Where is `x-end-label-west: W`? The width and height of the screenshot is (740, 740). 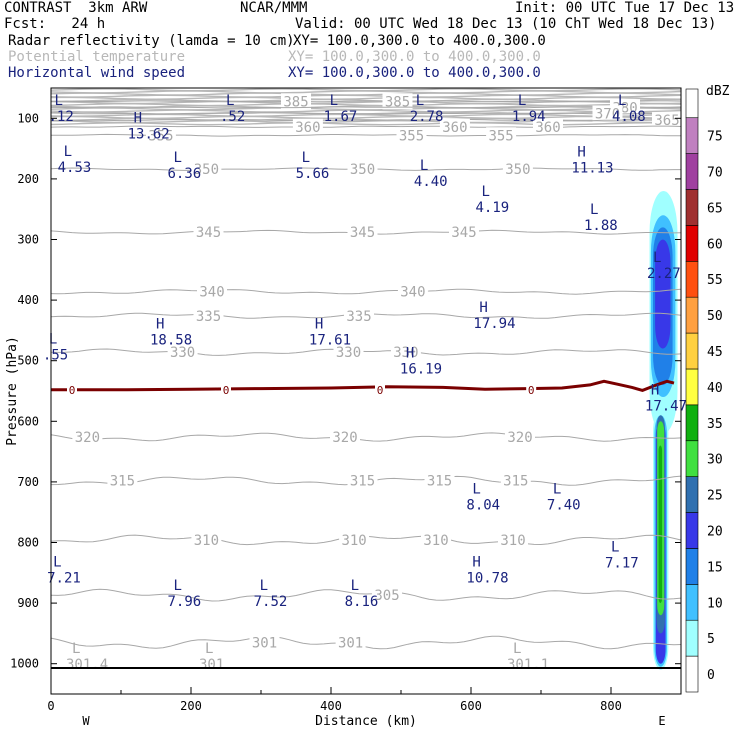
x-end-label-west: W is located at coordinates (86, 721).